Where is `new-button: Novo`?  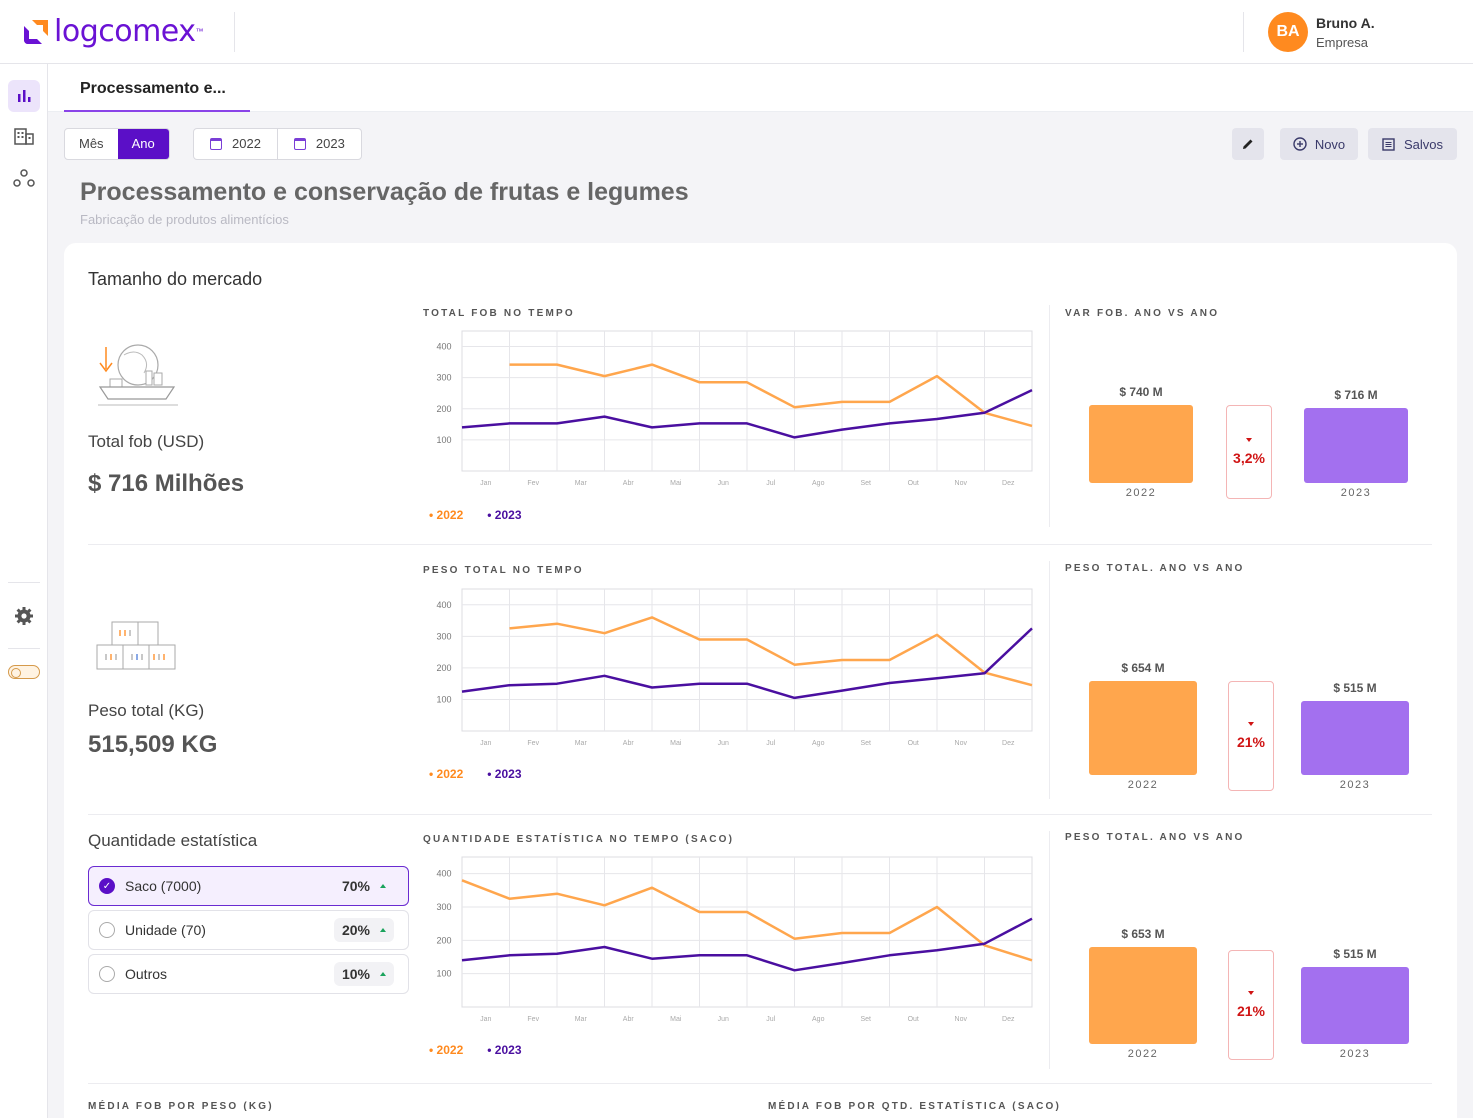 new-button: Novo is located at coordinates (1319, 144).